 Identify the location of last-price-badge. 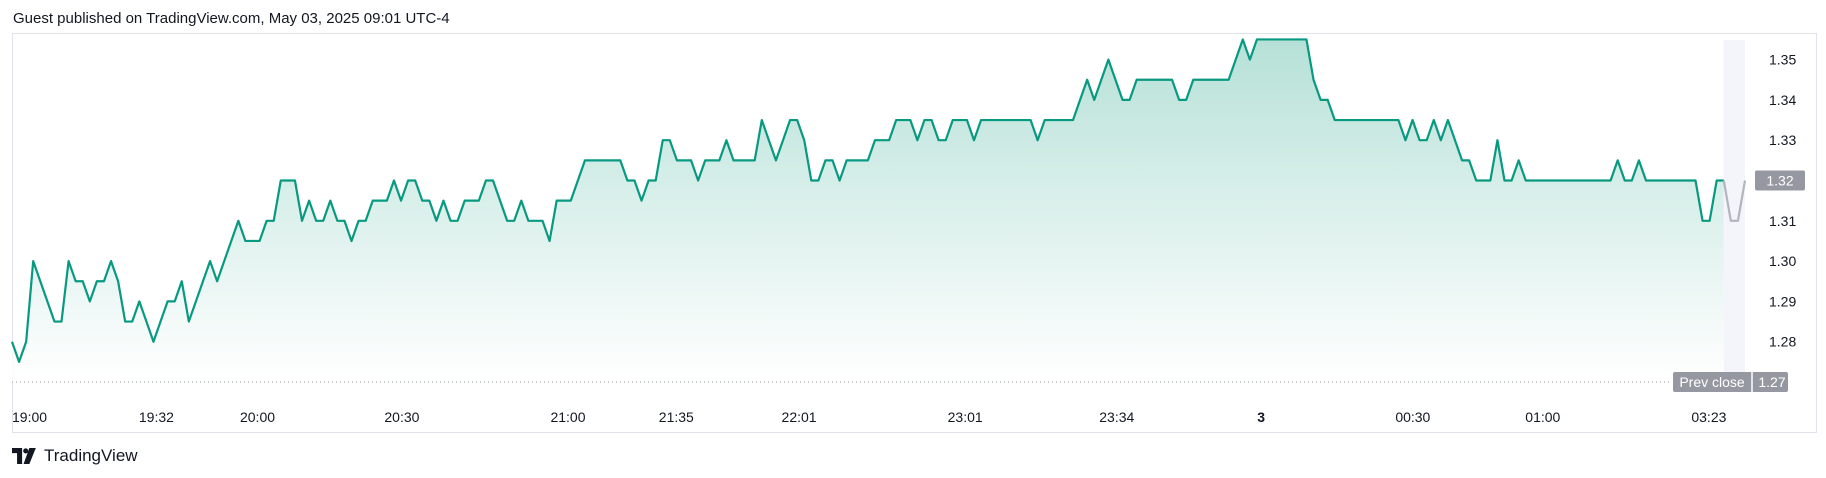
(1780, 180).